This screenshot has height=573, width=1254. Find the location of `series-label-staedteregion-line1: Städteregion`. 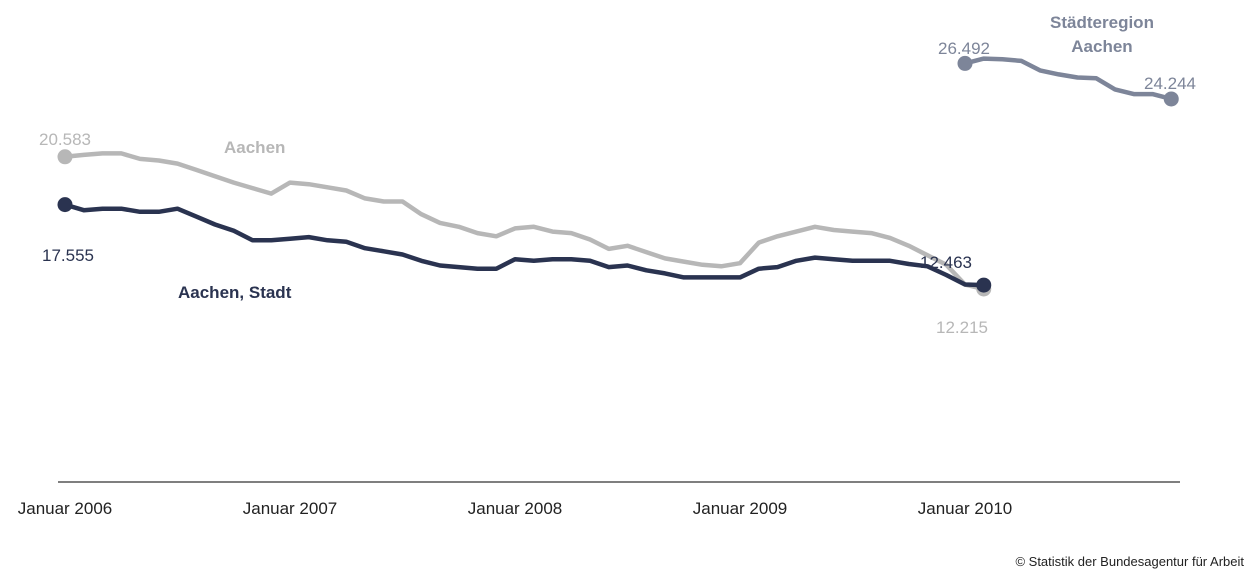

series-label-staedteregion-line1: Städteregion is located at coordinates (1102, 22).